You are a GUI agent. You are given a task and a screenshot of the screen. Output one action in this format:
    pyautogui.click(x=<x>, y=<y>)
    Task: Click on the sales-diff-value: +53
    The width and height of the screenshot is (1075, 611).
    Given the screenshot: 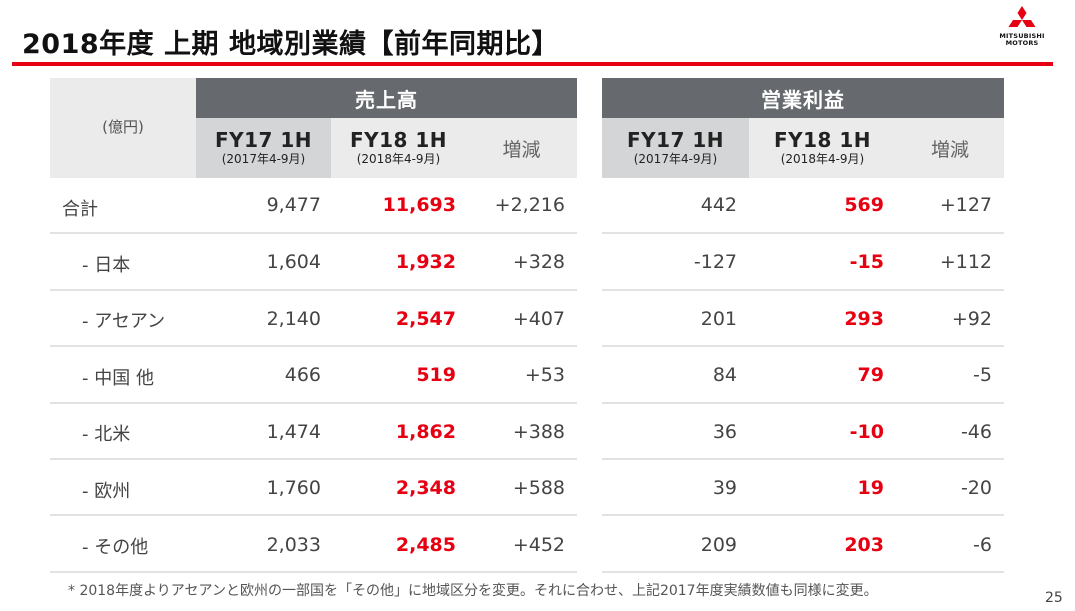 What is the action you would take?
    pyautogui.click(x=544, y=375)
    